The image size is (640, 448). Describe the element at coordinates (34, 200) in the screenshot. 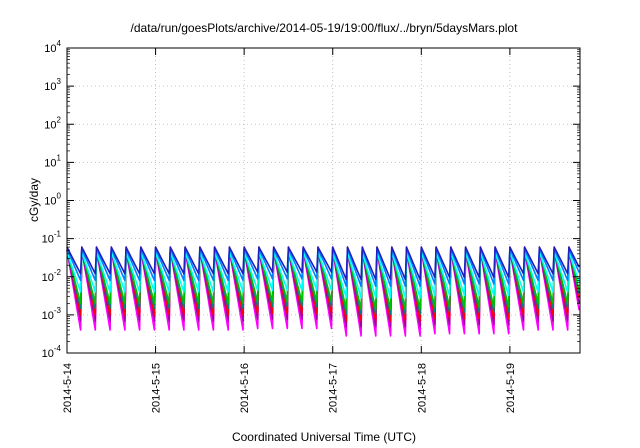

I see `y-axis-label: cGy/day` at that location.